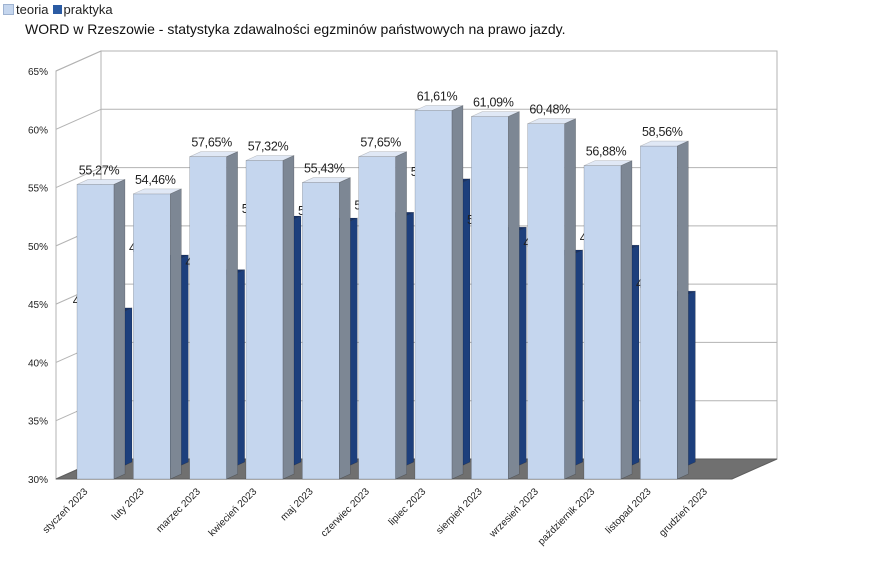 This screenshot has width=879, height=569. I want to click on legend-item-praktyka: praktyka, so click(82, 9).